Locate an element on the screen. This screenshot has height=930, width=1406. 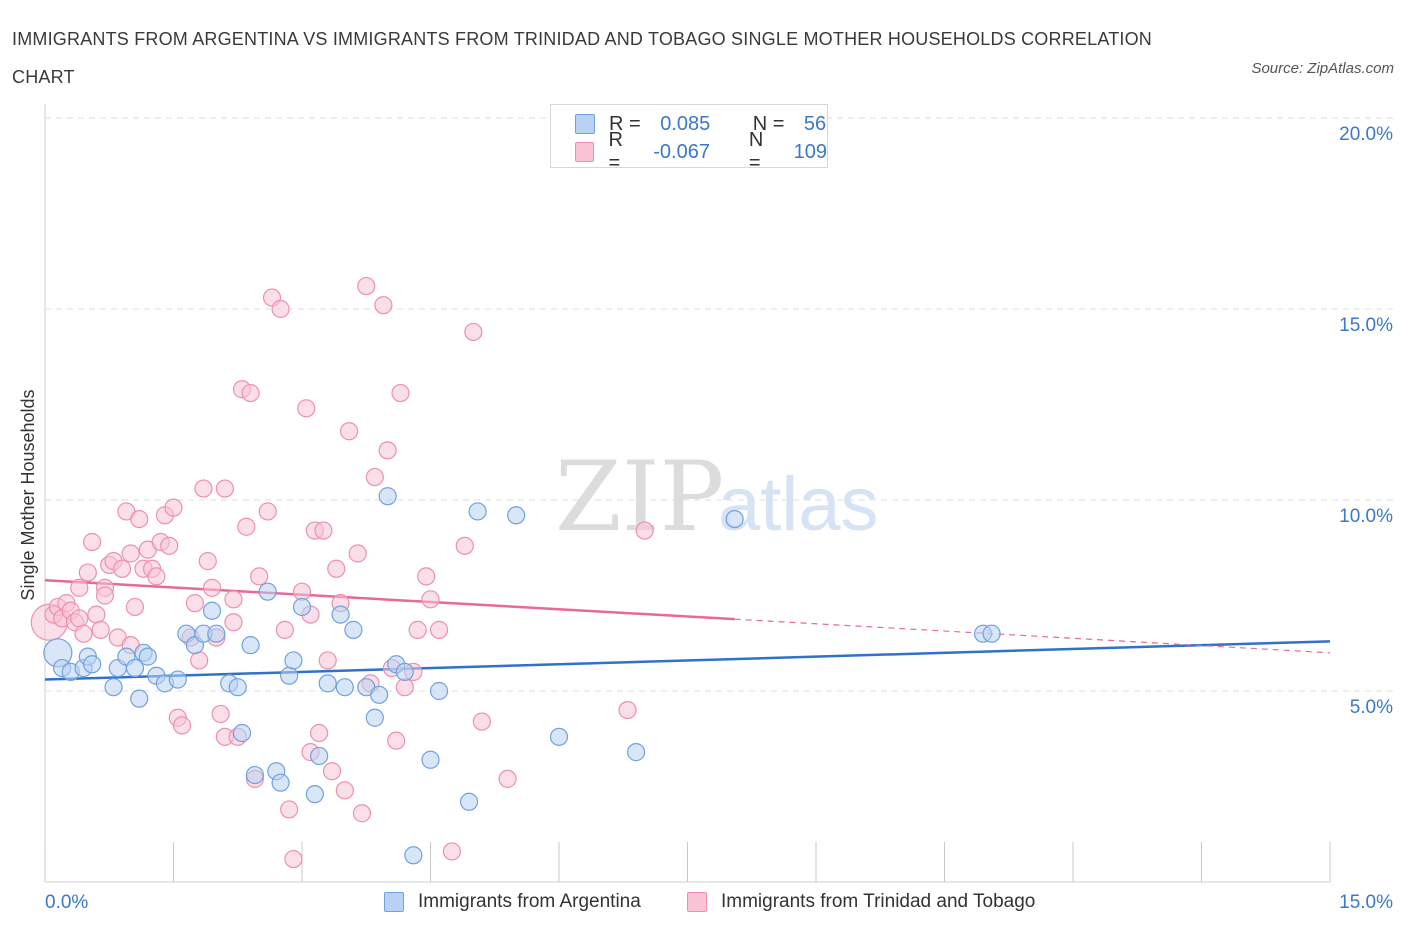
n-value: 56 is located at coordinates (812, 123).